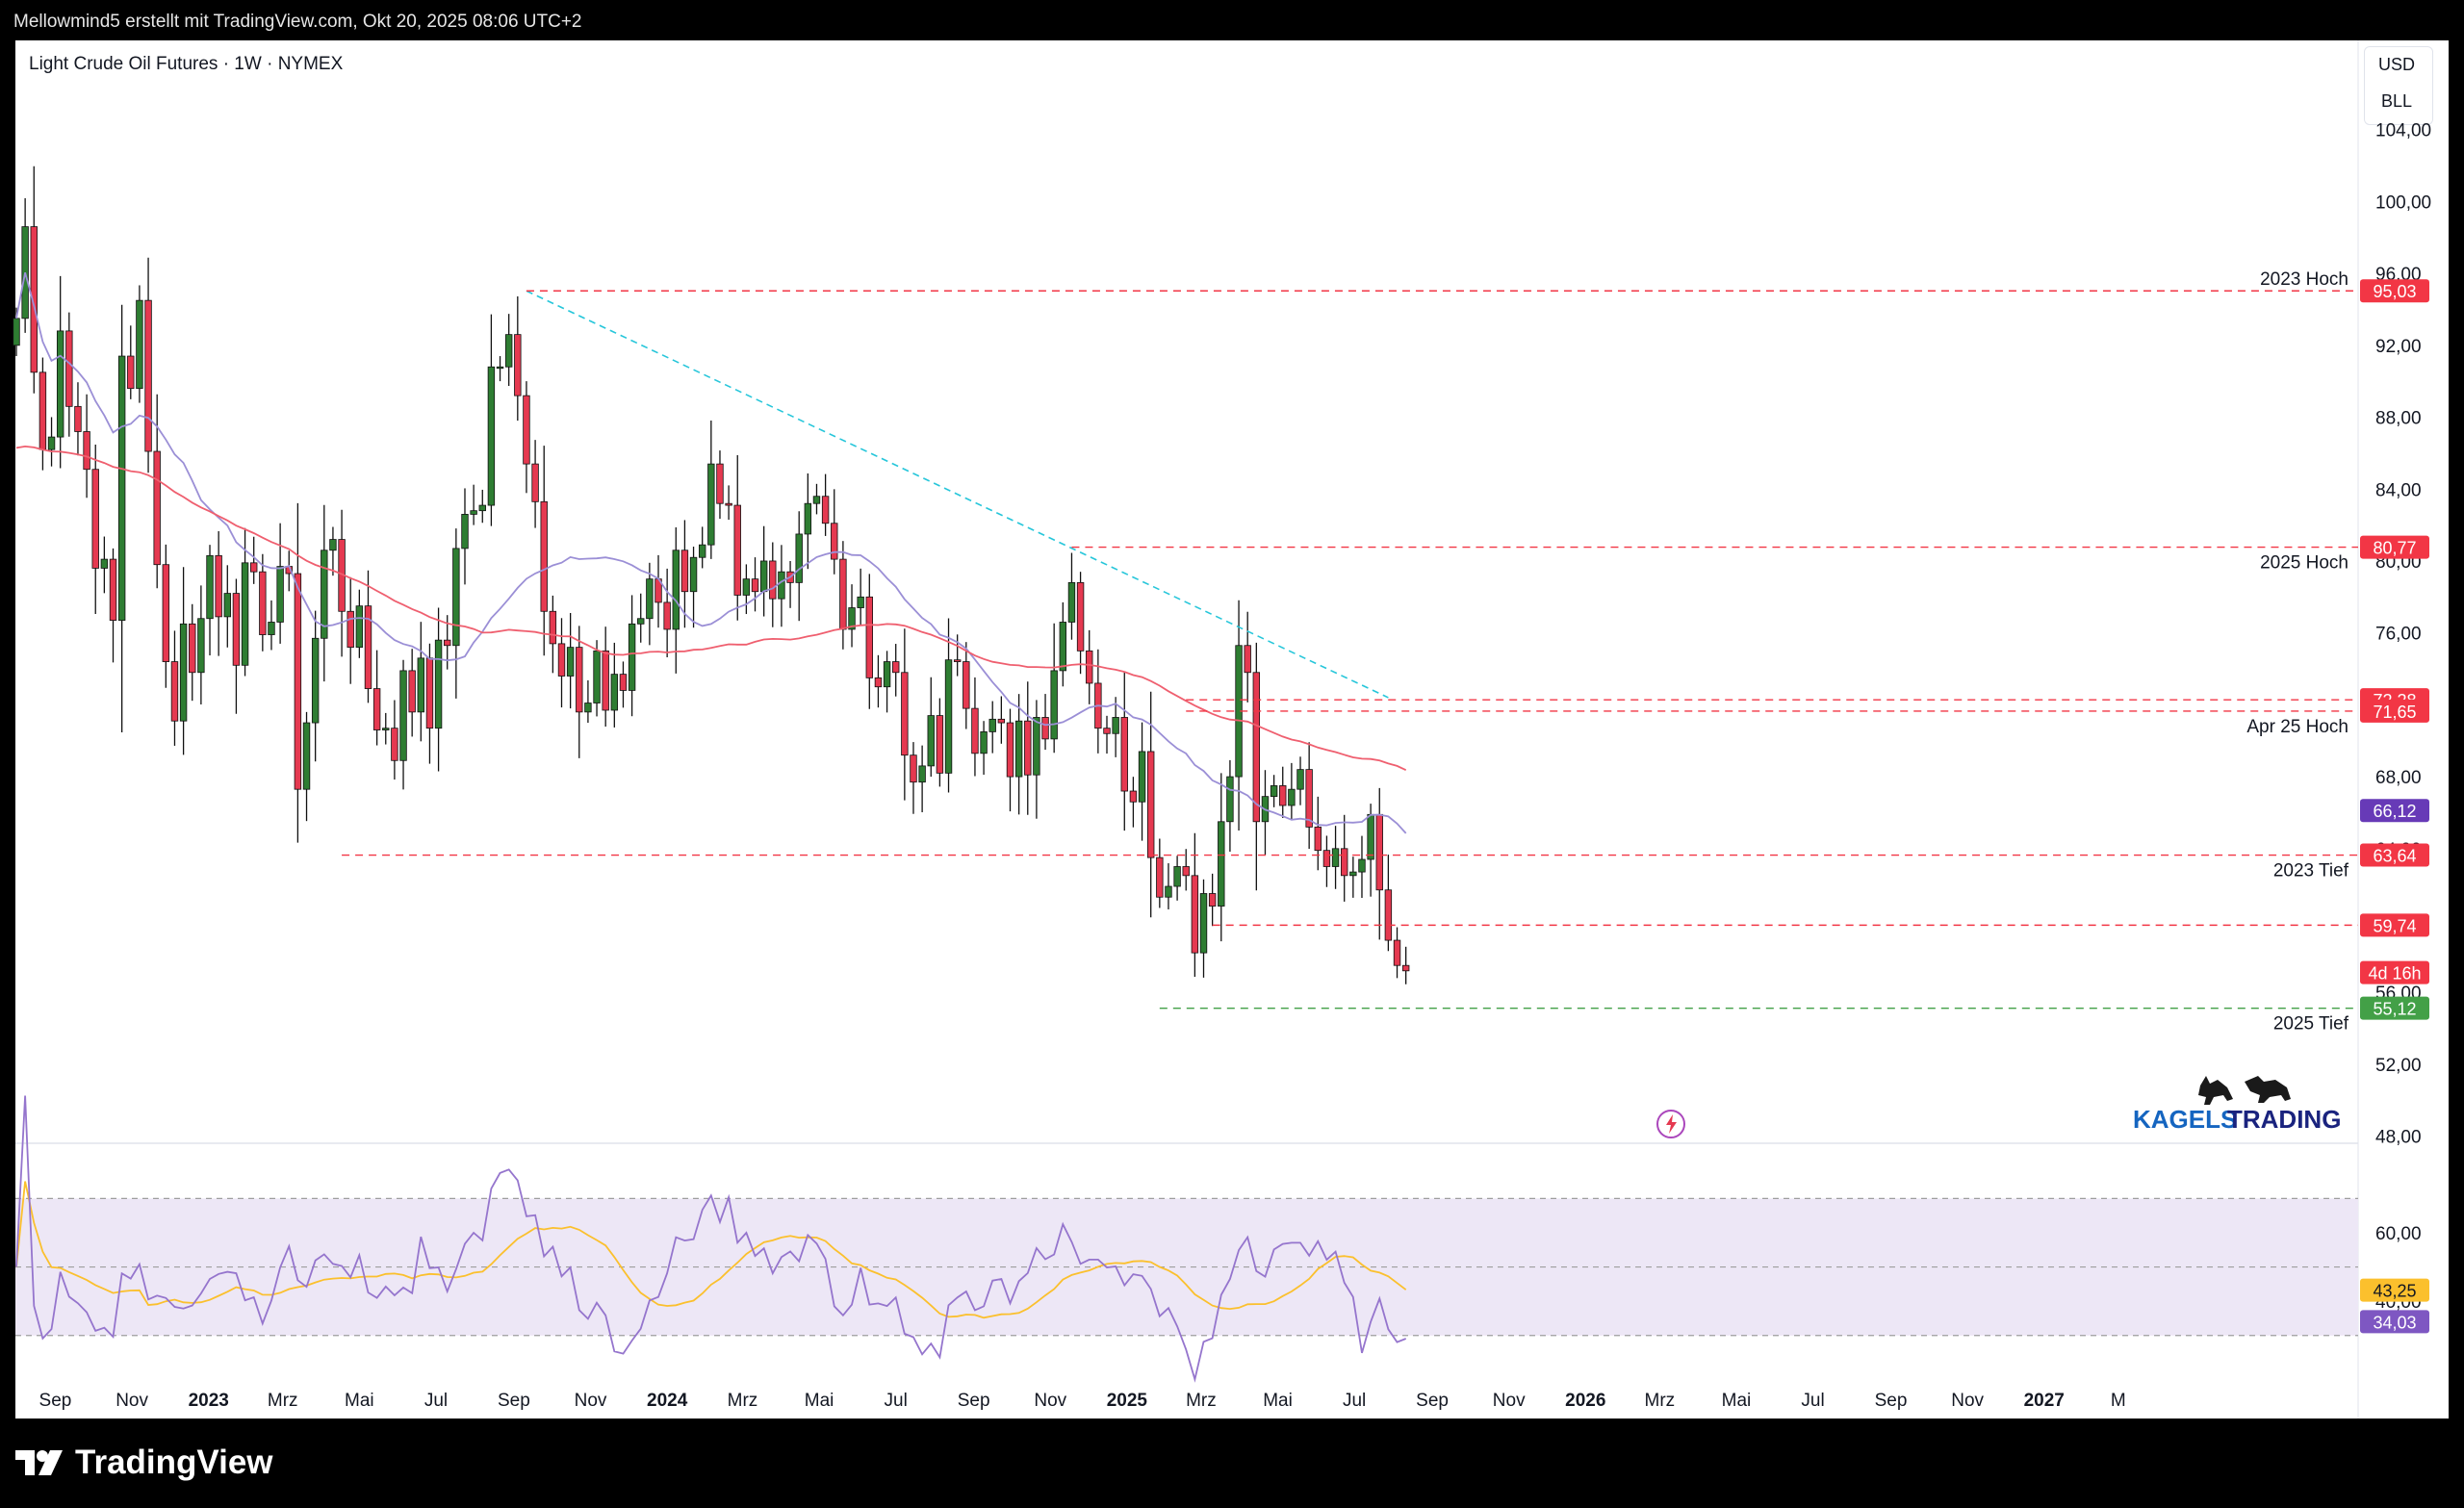 Image resolution: width=2464 pixels, height=1508 pixels. Describe the element at coordinates (2398, 1234) in the screenshot. I see `rsi-tick-label: 60,00` at that location.